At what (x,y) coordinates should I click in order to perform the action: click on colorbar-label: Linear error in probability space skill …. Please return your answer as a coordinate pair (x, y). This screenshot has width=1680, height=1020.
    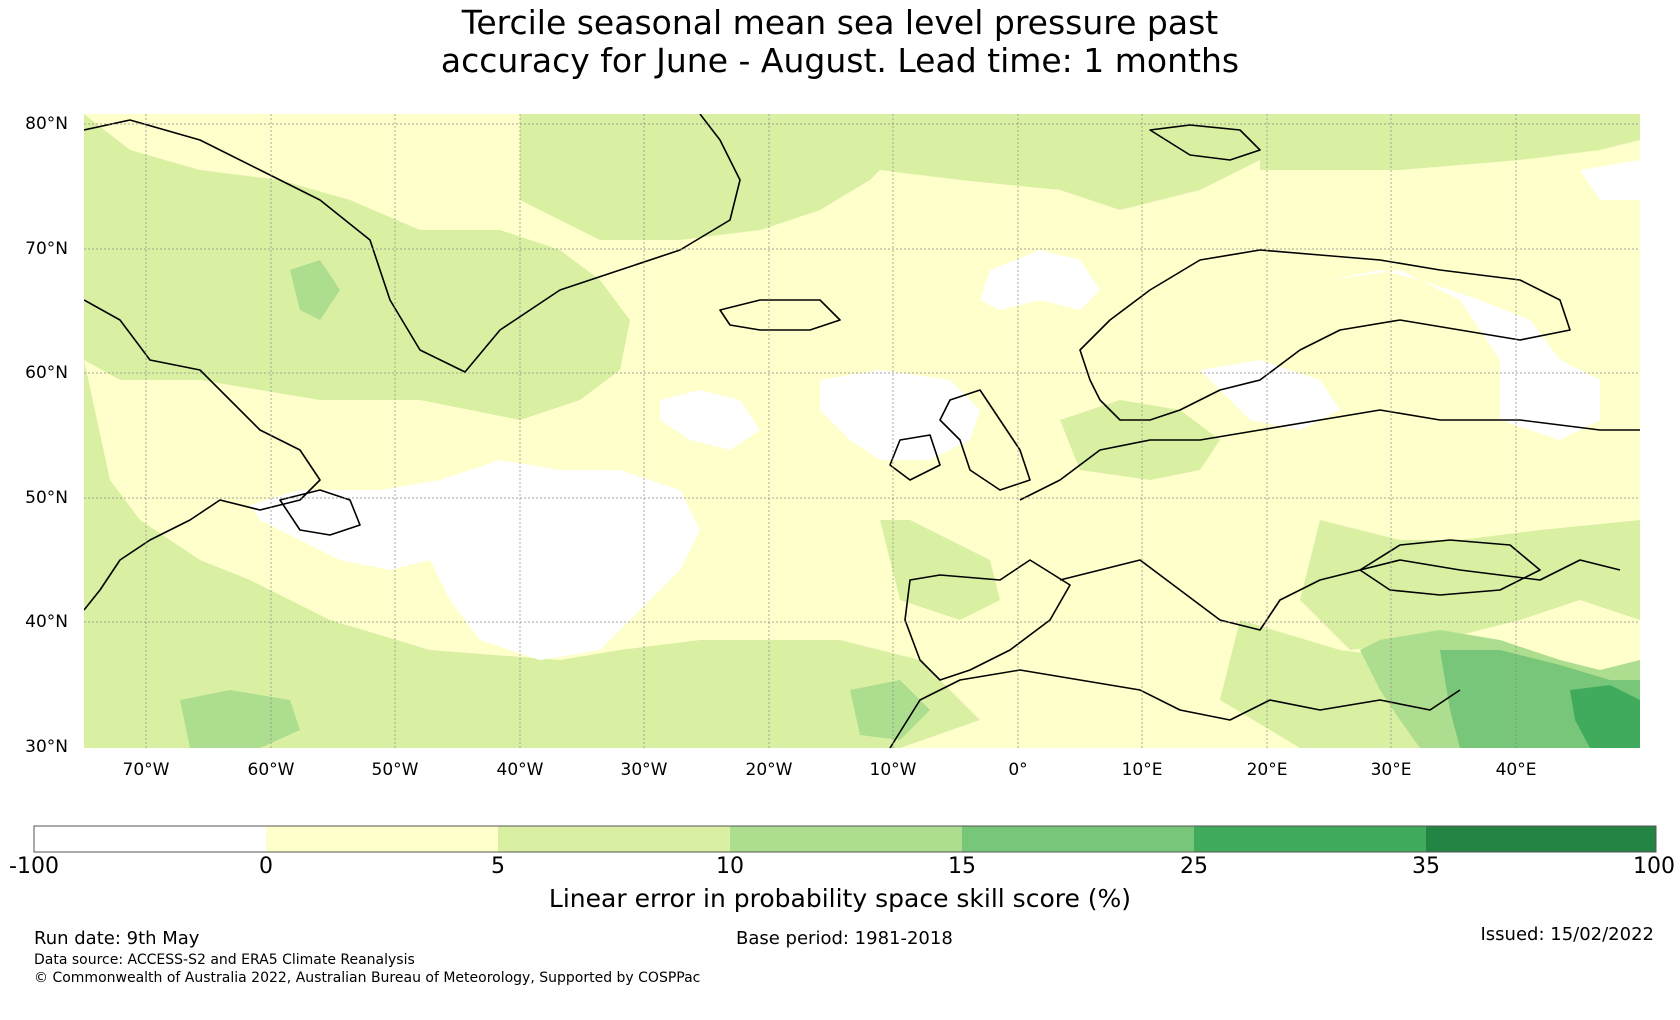
    Looking at the image, I should click on (840, 898).